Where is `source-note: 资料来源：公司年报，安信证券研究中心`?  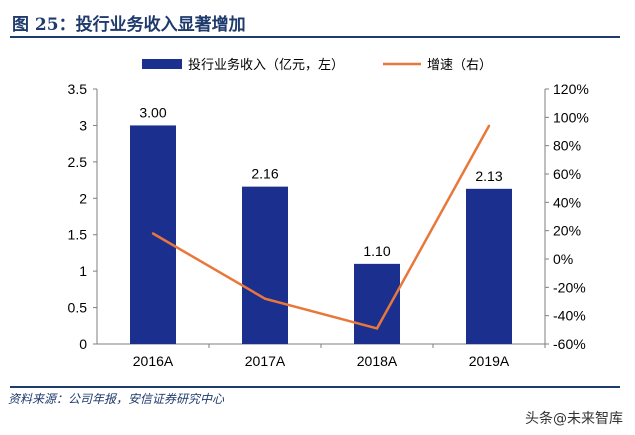 source-note: 资料来源：公司年报，安信证券研究中心 is located at coordinates (116, 399).